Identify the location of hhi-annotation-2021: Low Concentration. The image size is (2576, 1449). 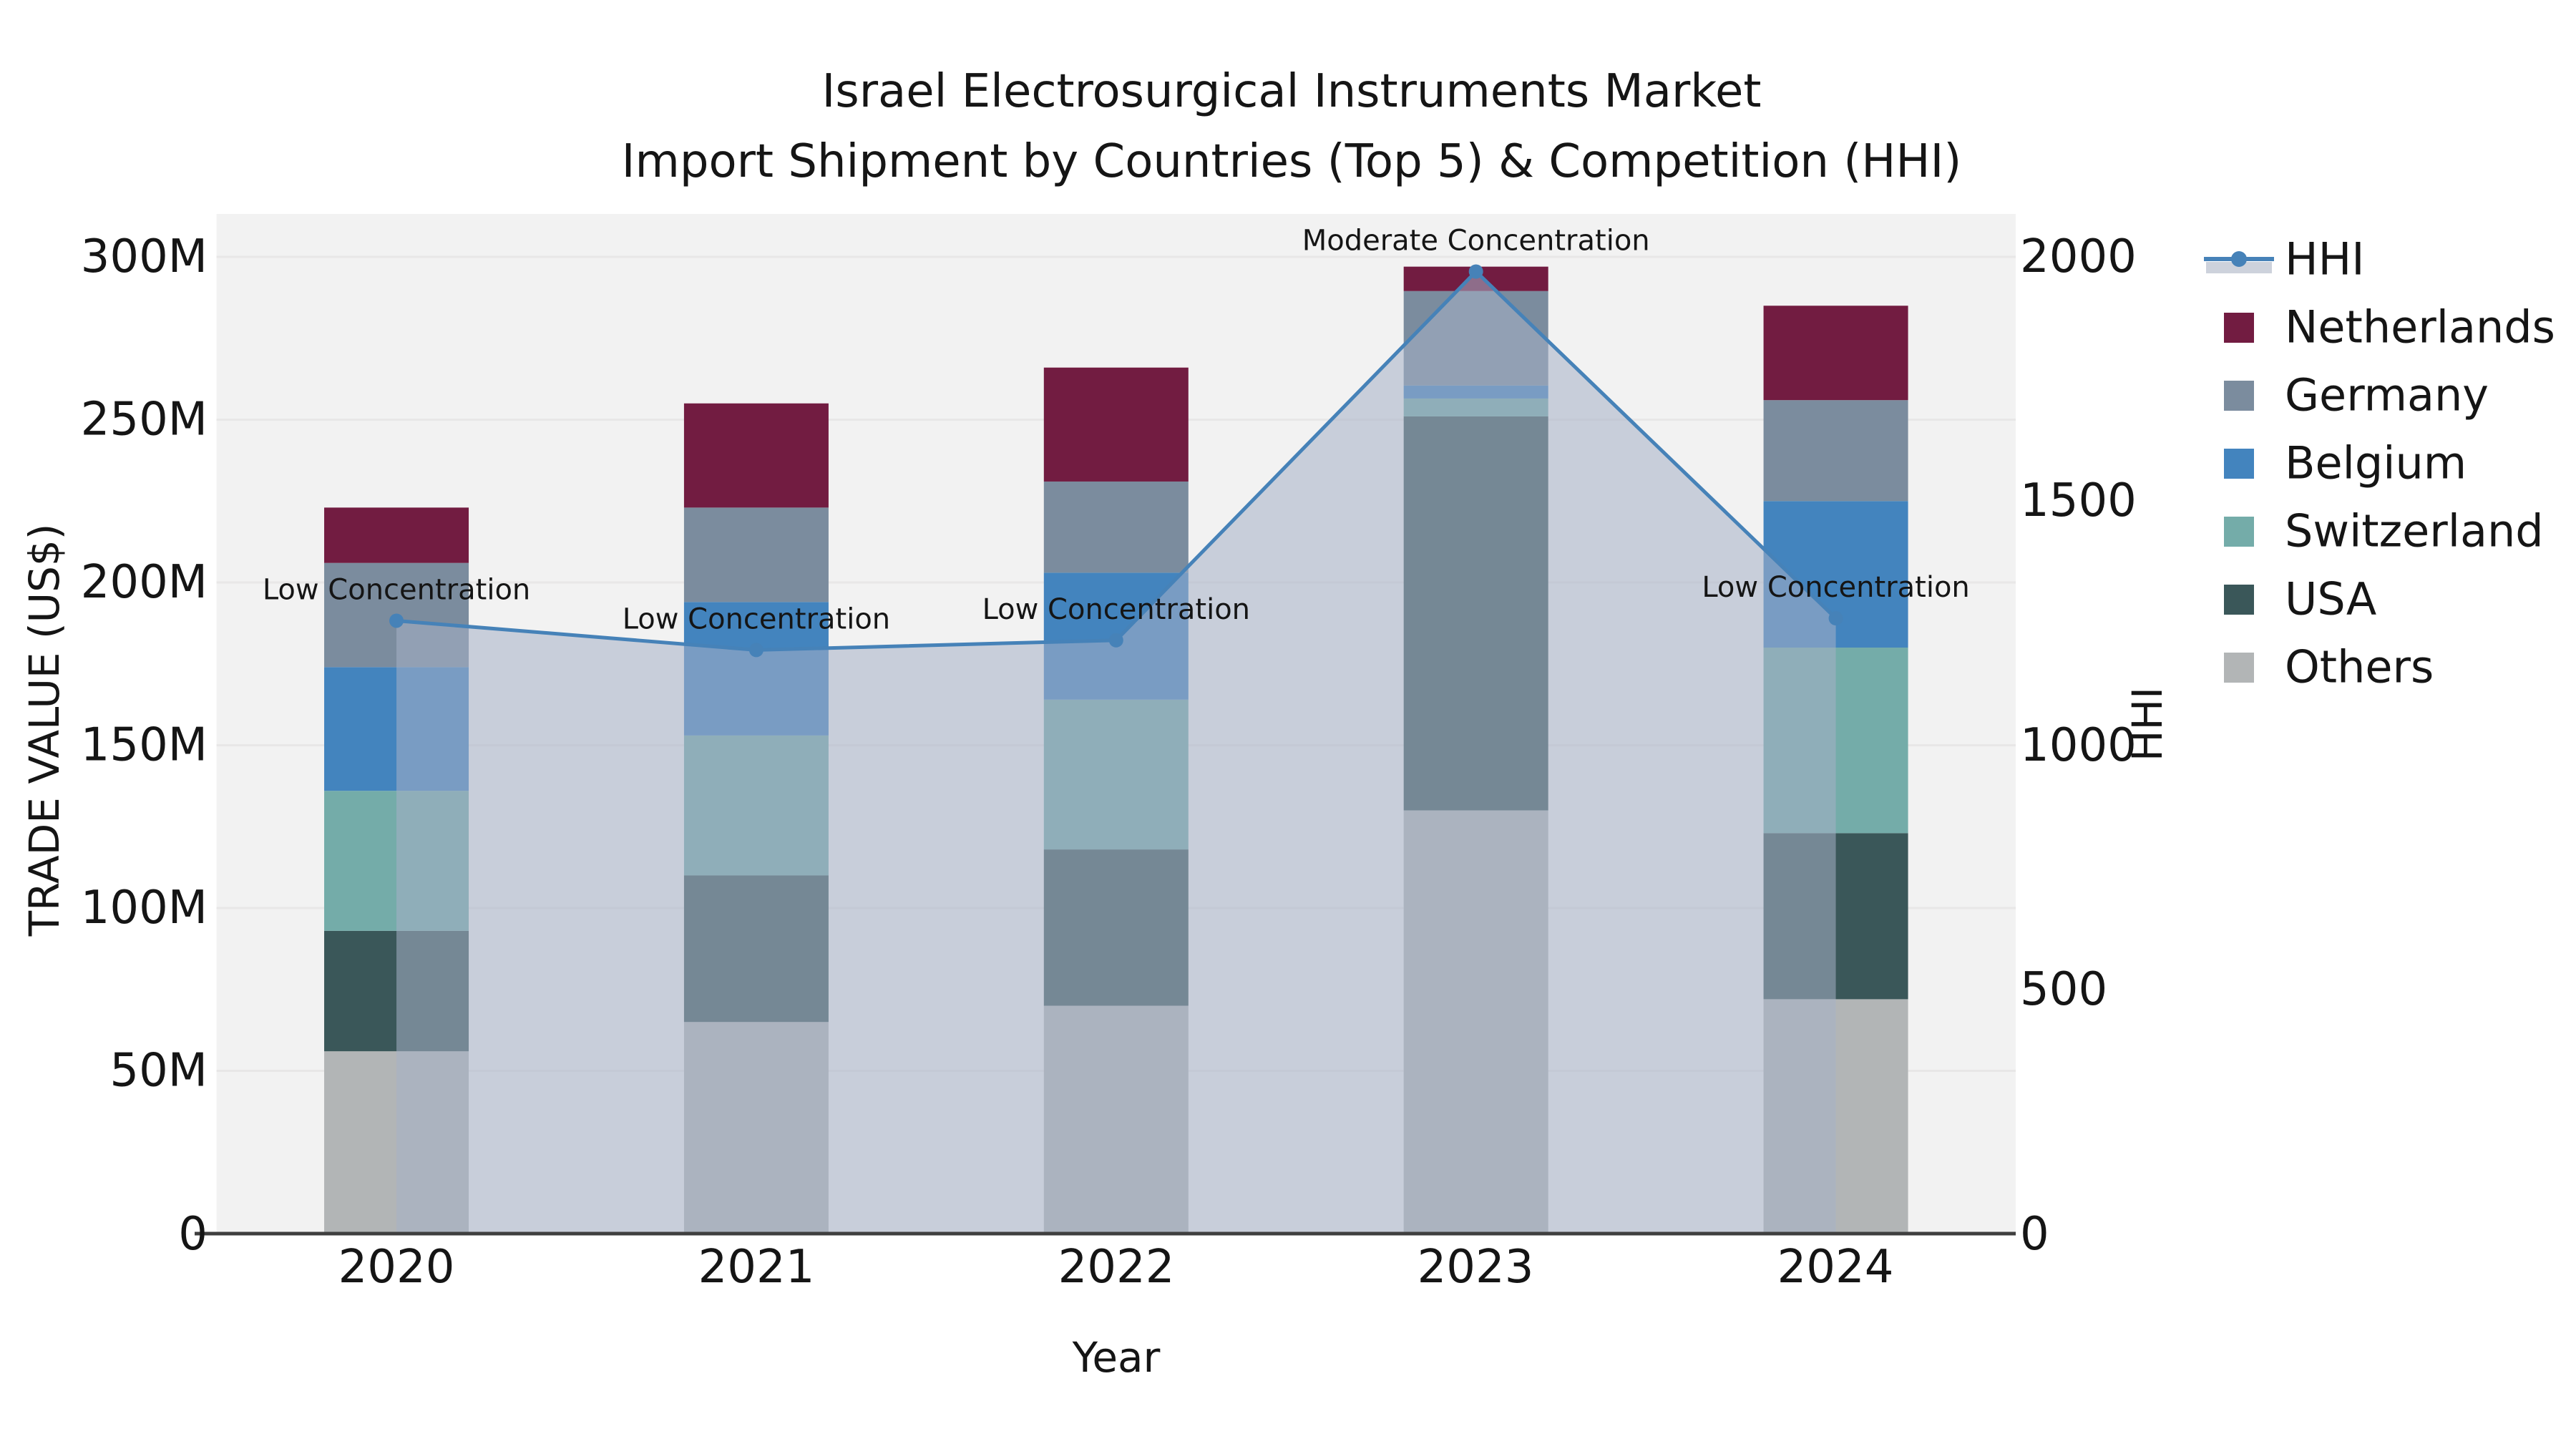
(756, 618).